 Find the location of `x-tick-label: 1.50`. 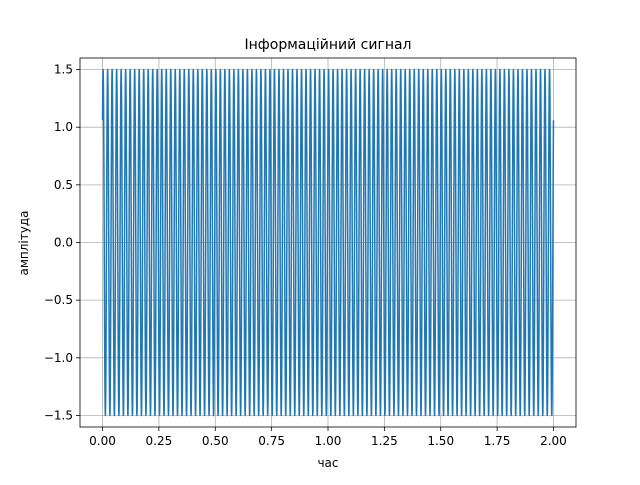

x-tick-label: 1.50 is located at coordinates (440, 441).